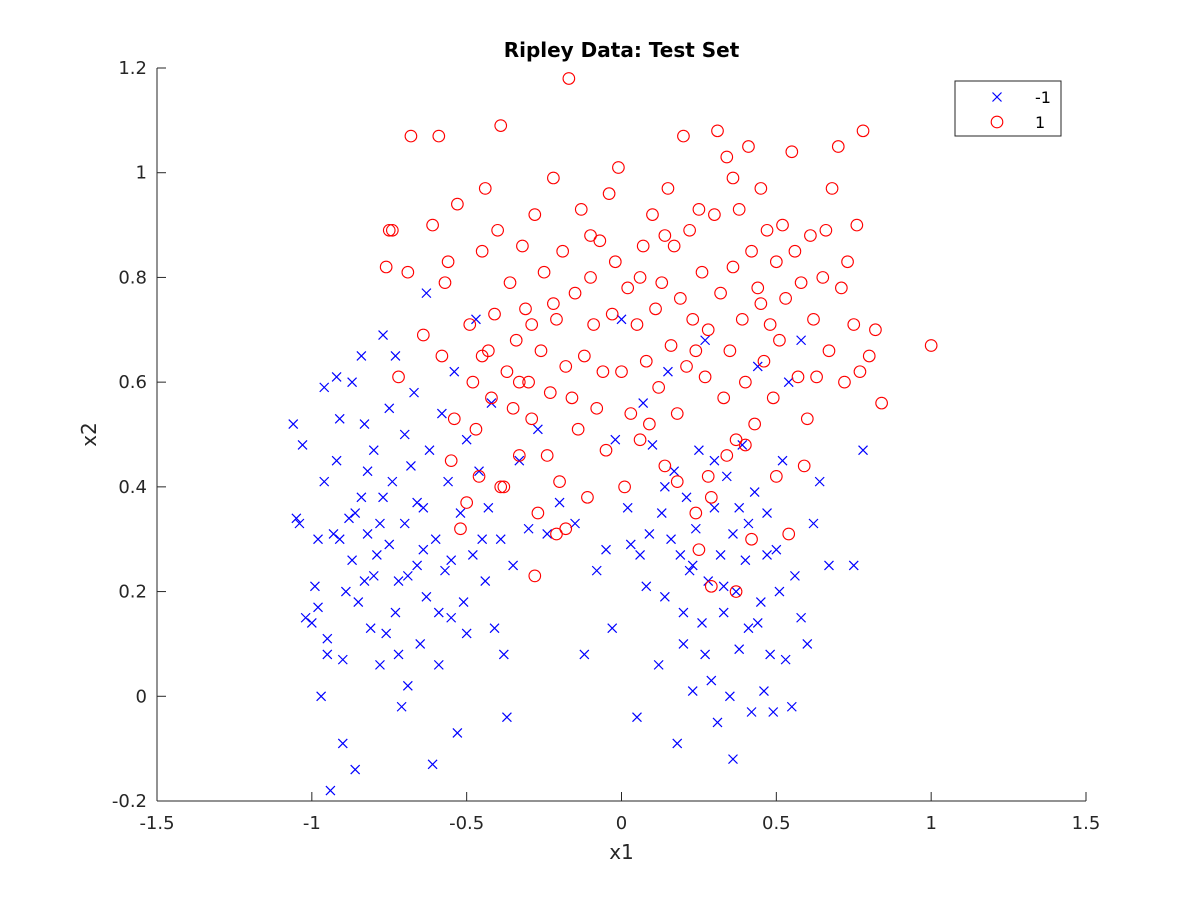  Describe the element at coordinates (141, 696) in the screenshot. I see `y-tick-label: 0` at that location.